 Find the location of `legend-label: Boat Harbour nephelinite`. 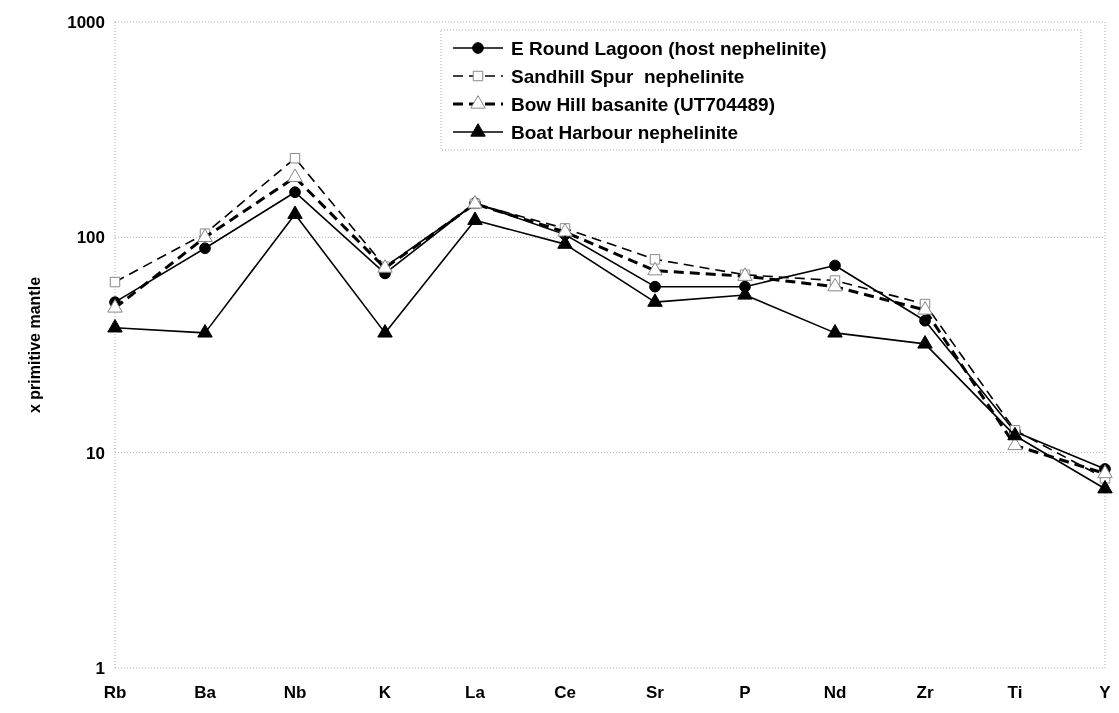

legend-label: Boat Harbour nephelinite is located at coordinates (624, 132).